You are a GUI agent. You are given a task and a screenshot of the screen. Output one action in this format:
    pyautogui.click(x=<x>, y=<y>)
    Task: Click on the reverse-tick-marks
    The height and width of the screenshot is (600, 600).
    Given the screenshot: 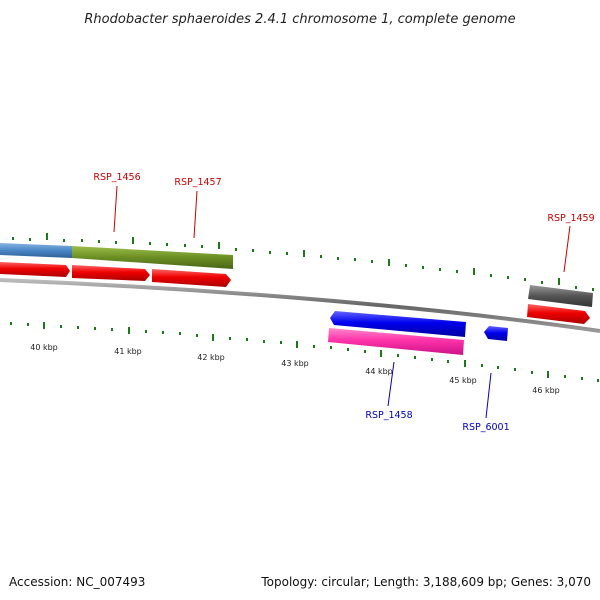 What is the action you would take?
    pyautogui.click(x=304, y=352)
    